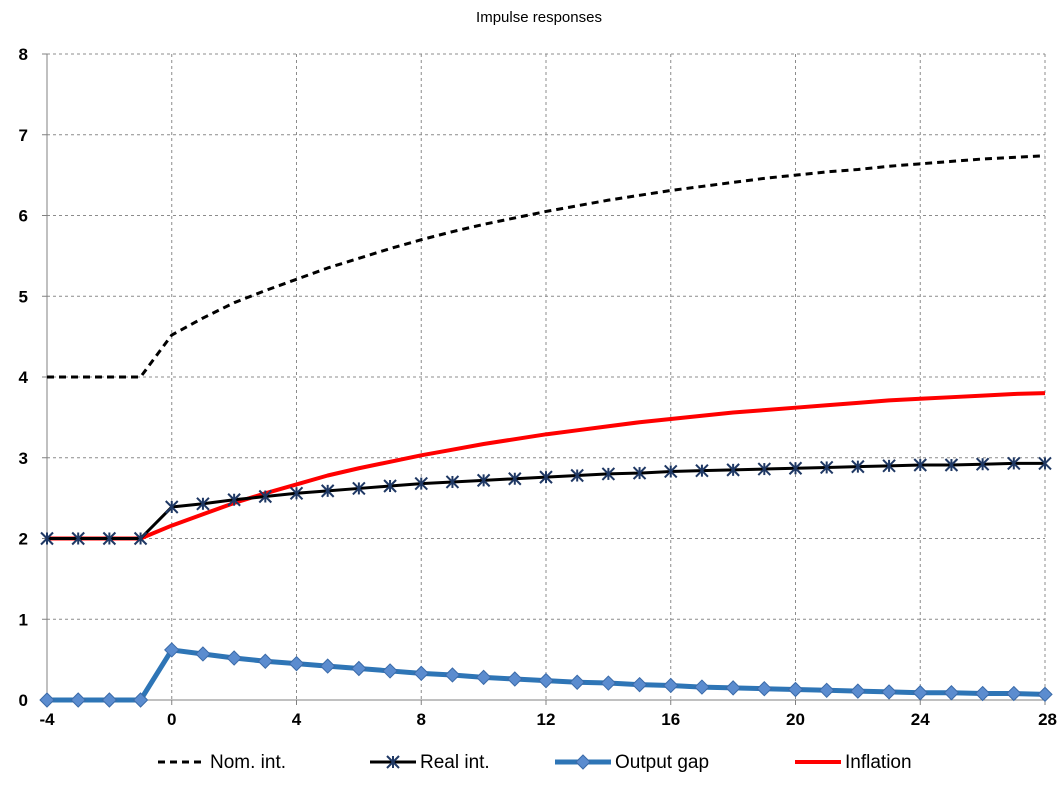  I want to click on x-tick-label: 20, so click(795, 719).